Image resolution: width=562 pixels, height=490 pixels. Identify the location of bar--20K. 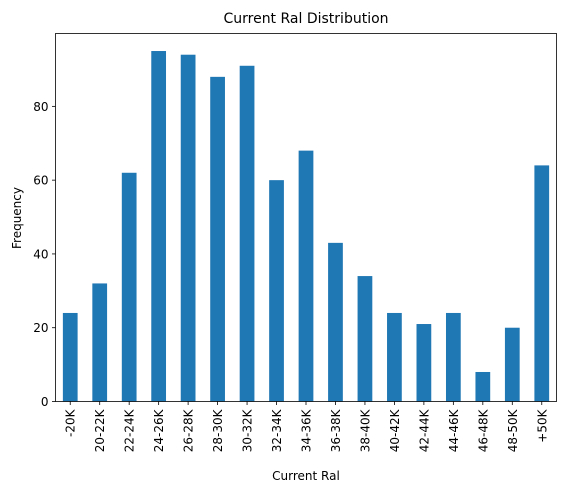
(70, 357).